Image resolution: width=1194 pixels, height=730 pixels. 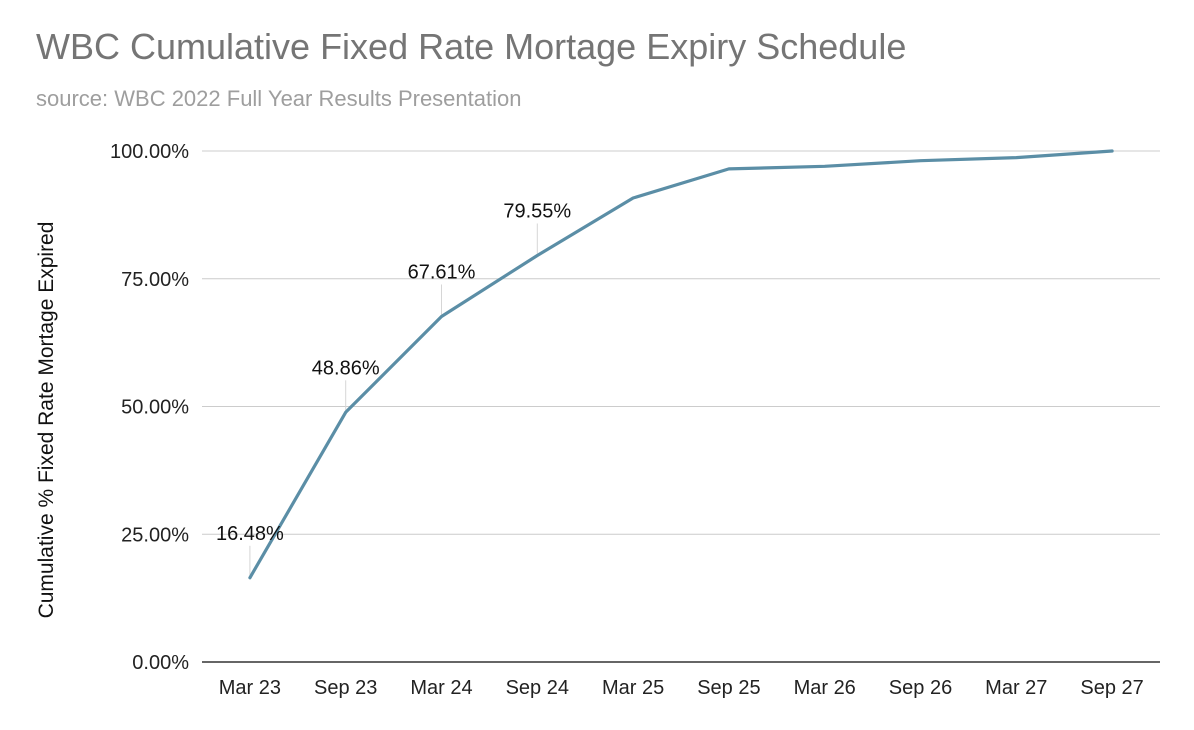 I want to click on y-tick-label: 50.00%, so click(x=155, y=408).